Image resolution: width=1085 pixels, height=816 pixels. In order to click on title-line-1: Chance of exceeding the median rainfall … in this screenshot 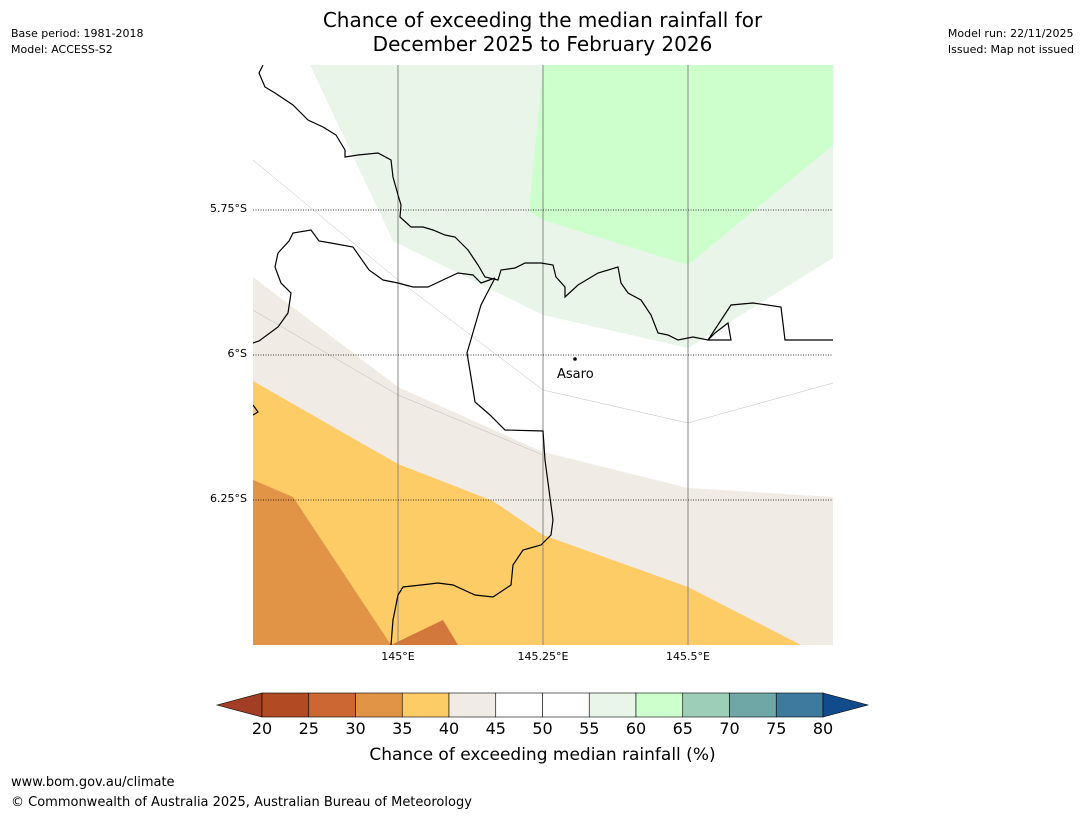, I will do `click(542, 20)`.